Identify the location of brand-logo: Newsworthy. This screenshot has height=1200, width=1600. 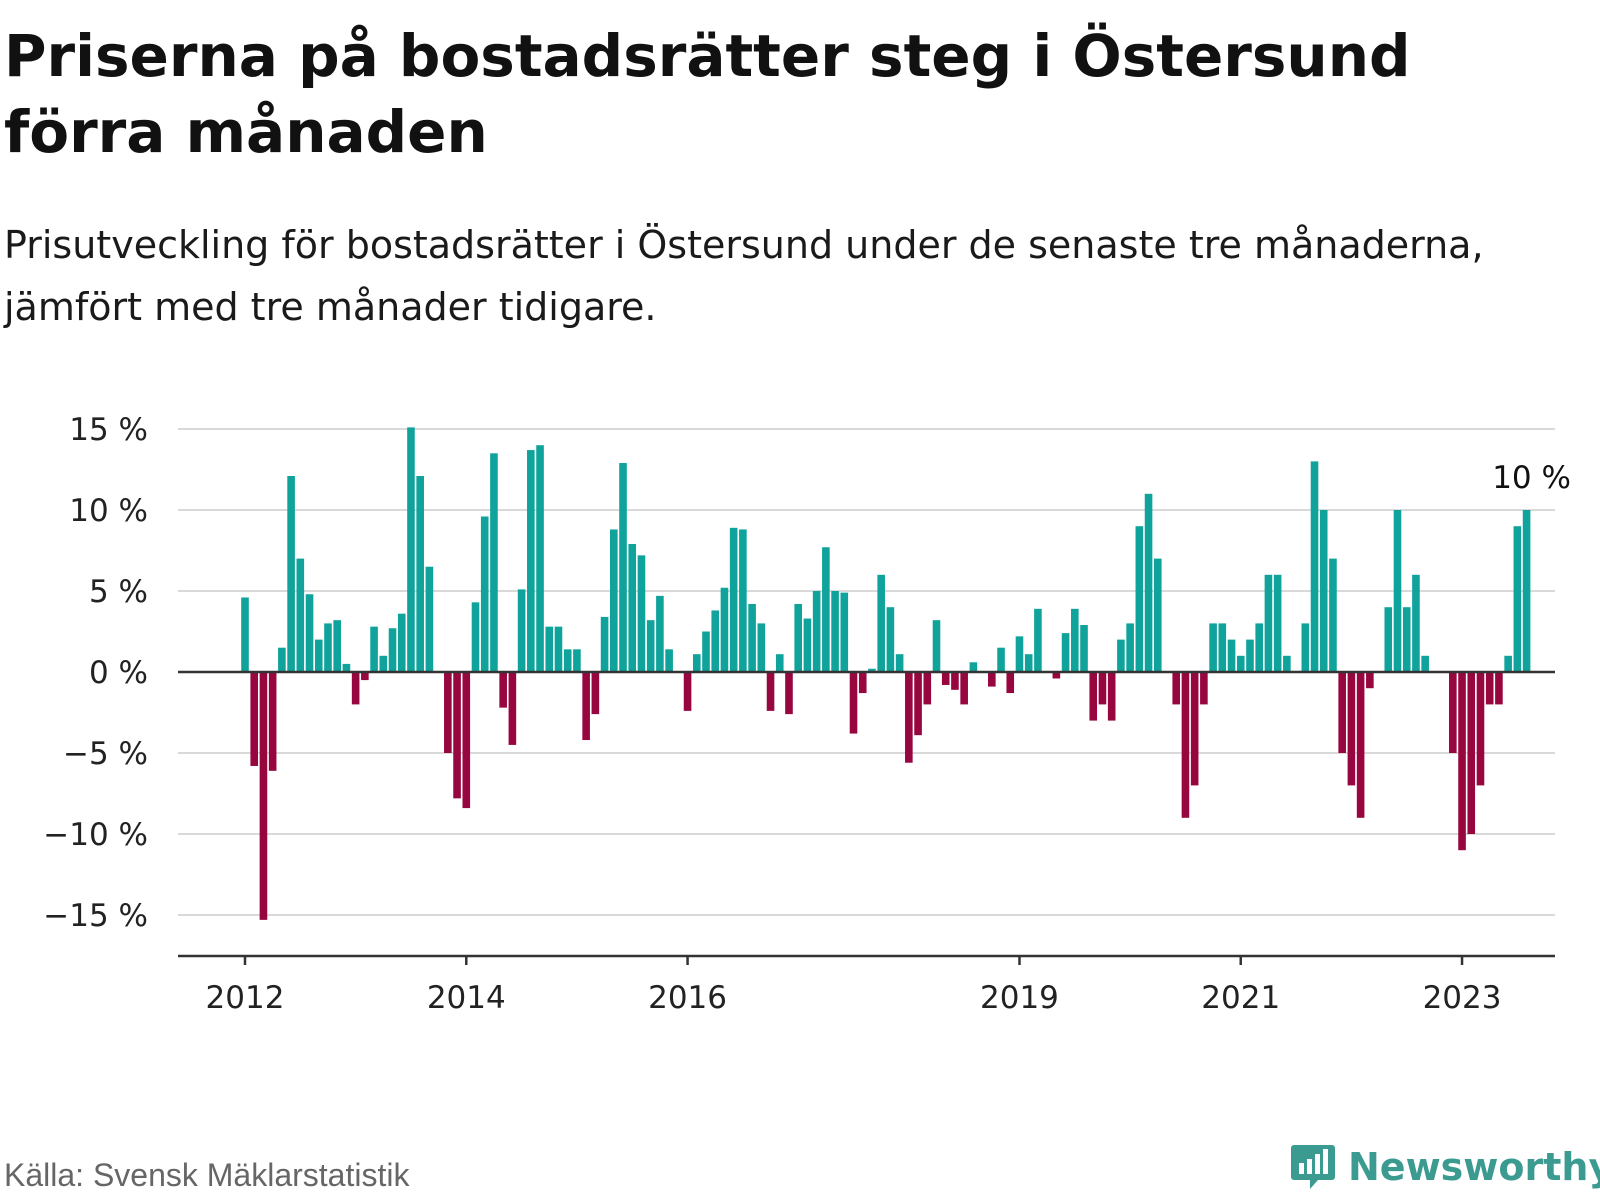
(1445, 1167).